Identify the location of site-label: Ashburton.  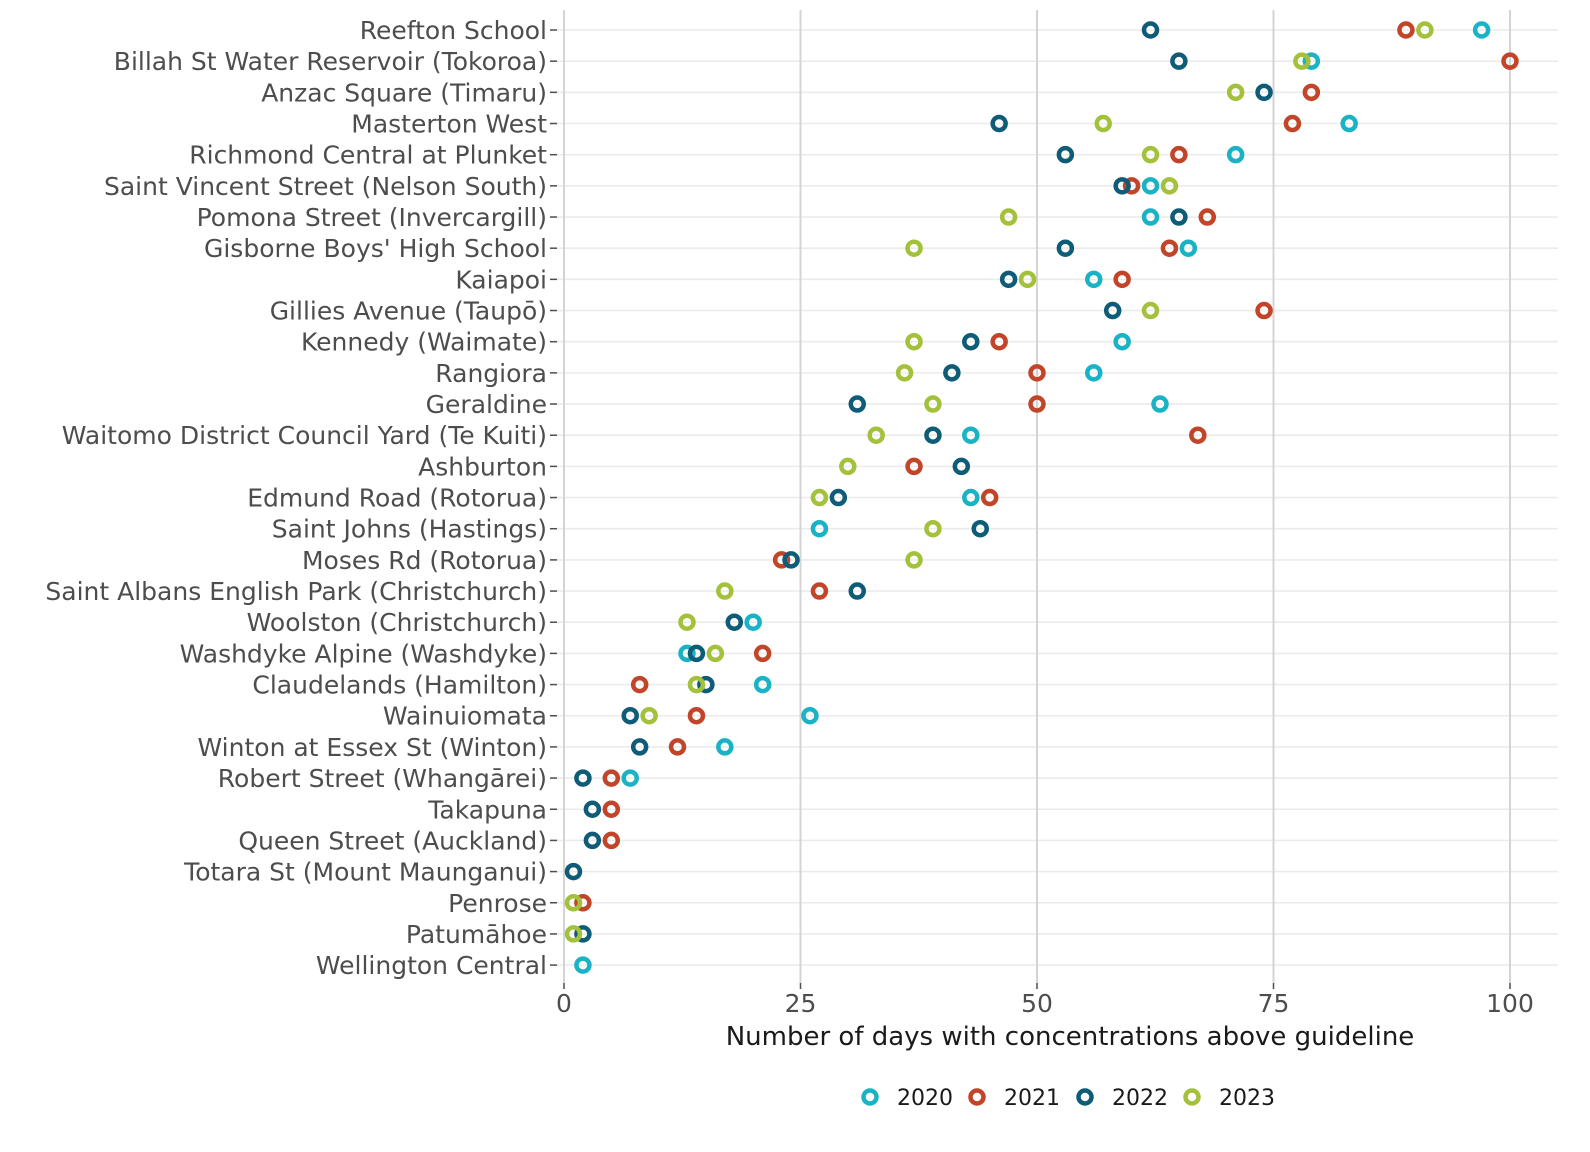
(482, 466).